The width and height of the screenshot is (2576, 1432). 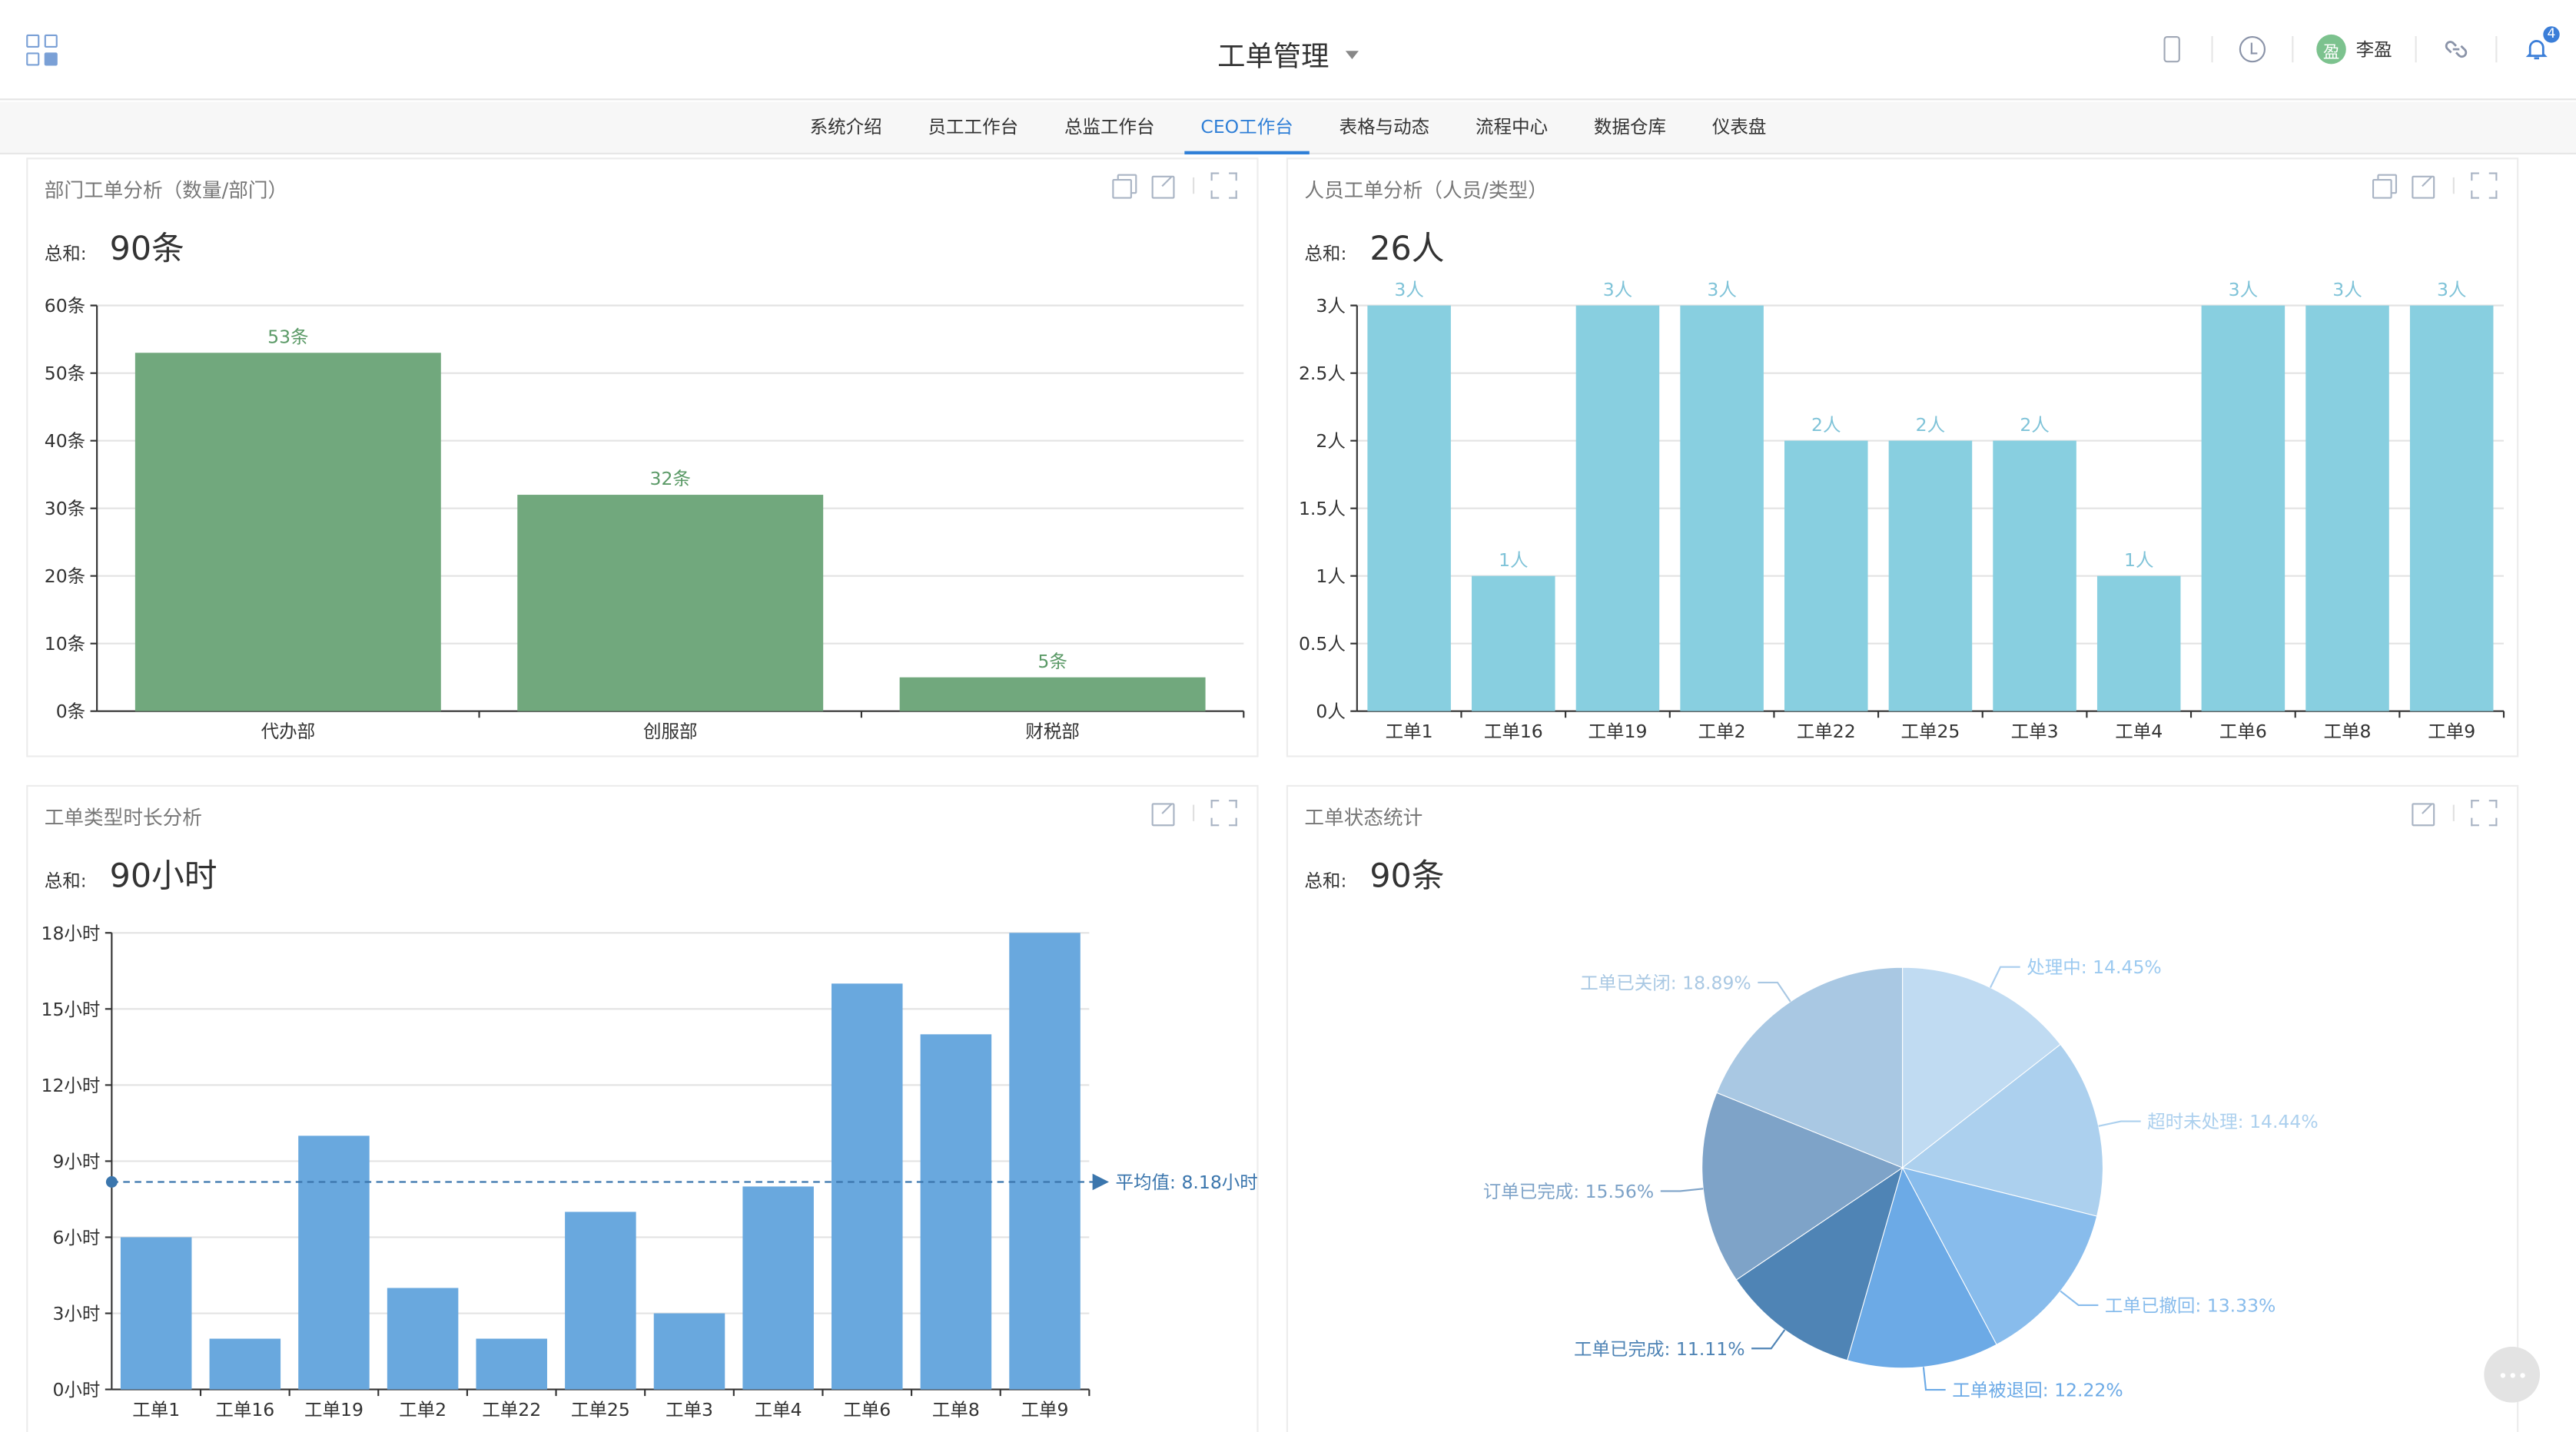 I want to click on y-tick-label: 3小时, so click(x=76, y=1313).